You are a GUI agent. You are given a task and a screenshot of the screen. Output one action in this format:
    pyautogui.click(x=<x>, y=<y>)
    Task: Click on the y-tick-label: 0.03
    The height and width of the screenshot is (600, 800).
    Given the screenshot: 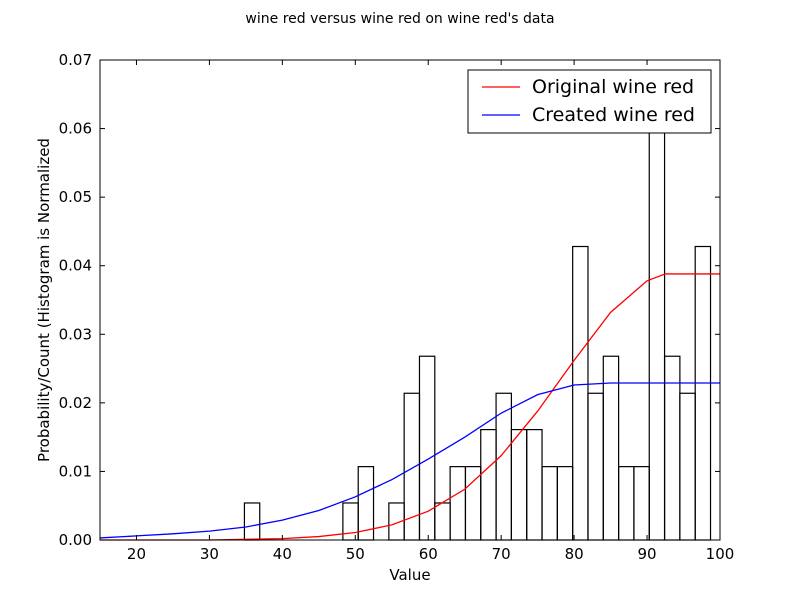 What is the action you would take?
    pyautogui.click(x=75, y=334)
    